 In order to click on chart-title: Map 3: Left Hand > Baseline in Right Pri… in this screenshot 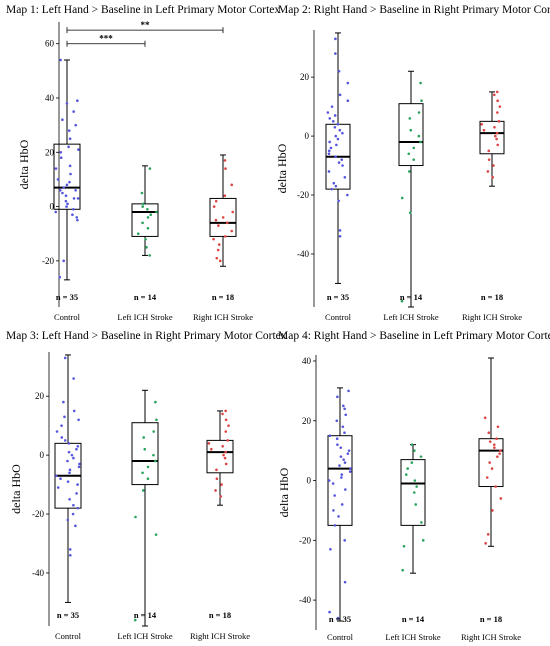, I will do `click(146, 336)`.